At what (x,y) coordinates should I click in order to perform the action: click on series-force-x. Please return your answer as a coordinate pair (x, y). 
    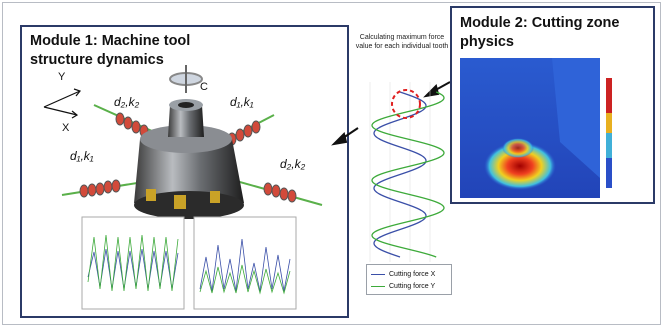
    Looking at the image, I should click on (400, 174).